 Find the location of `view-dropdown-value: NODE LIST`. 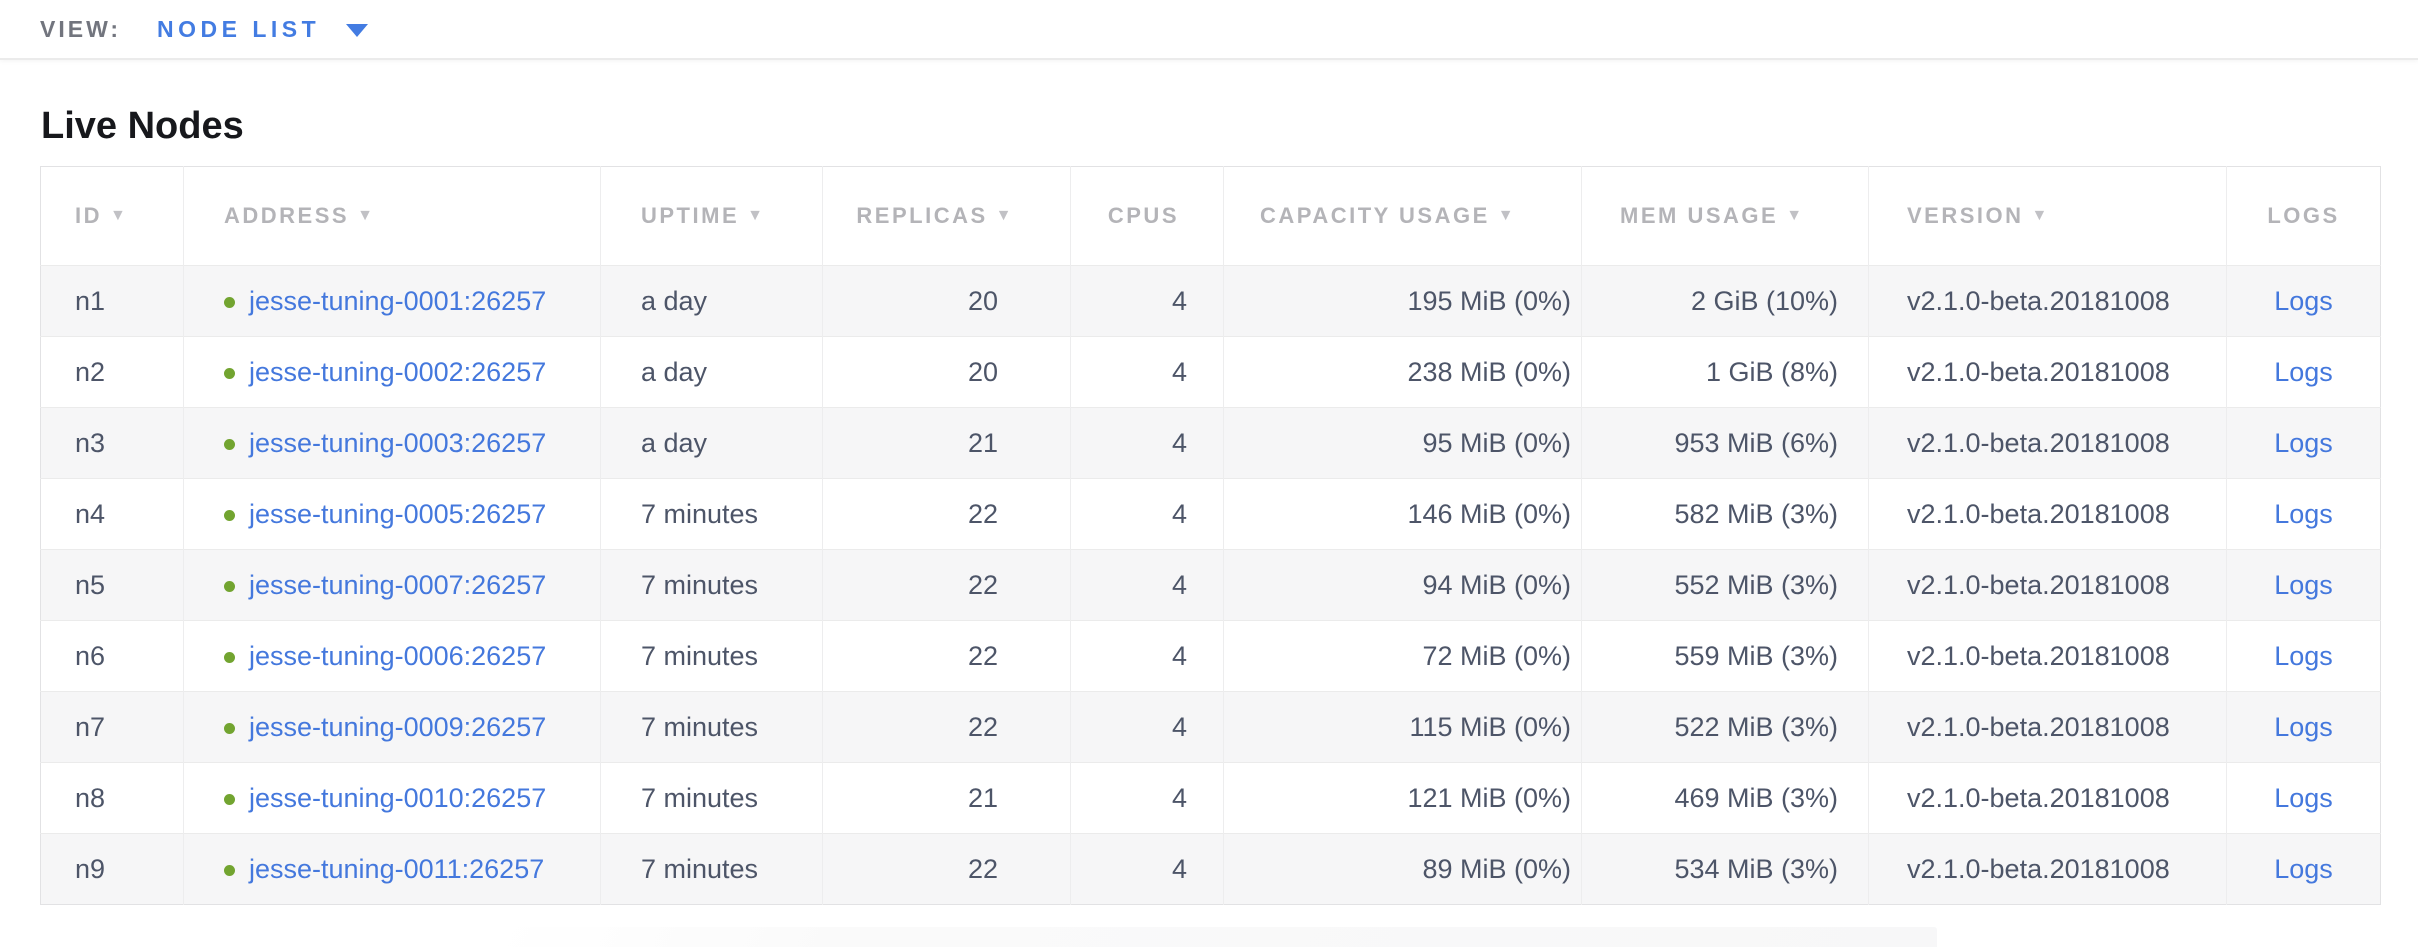

view-dropdown-value: NODE LIST is located at coordinates (239, 28).